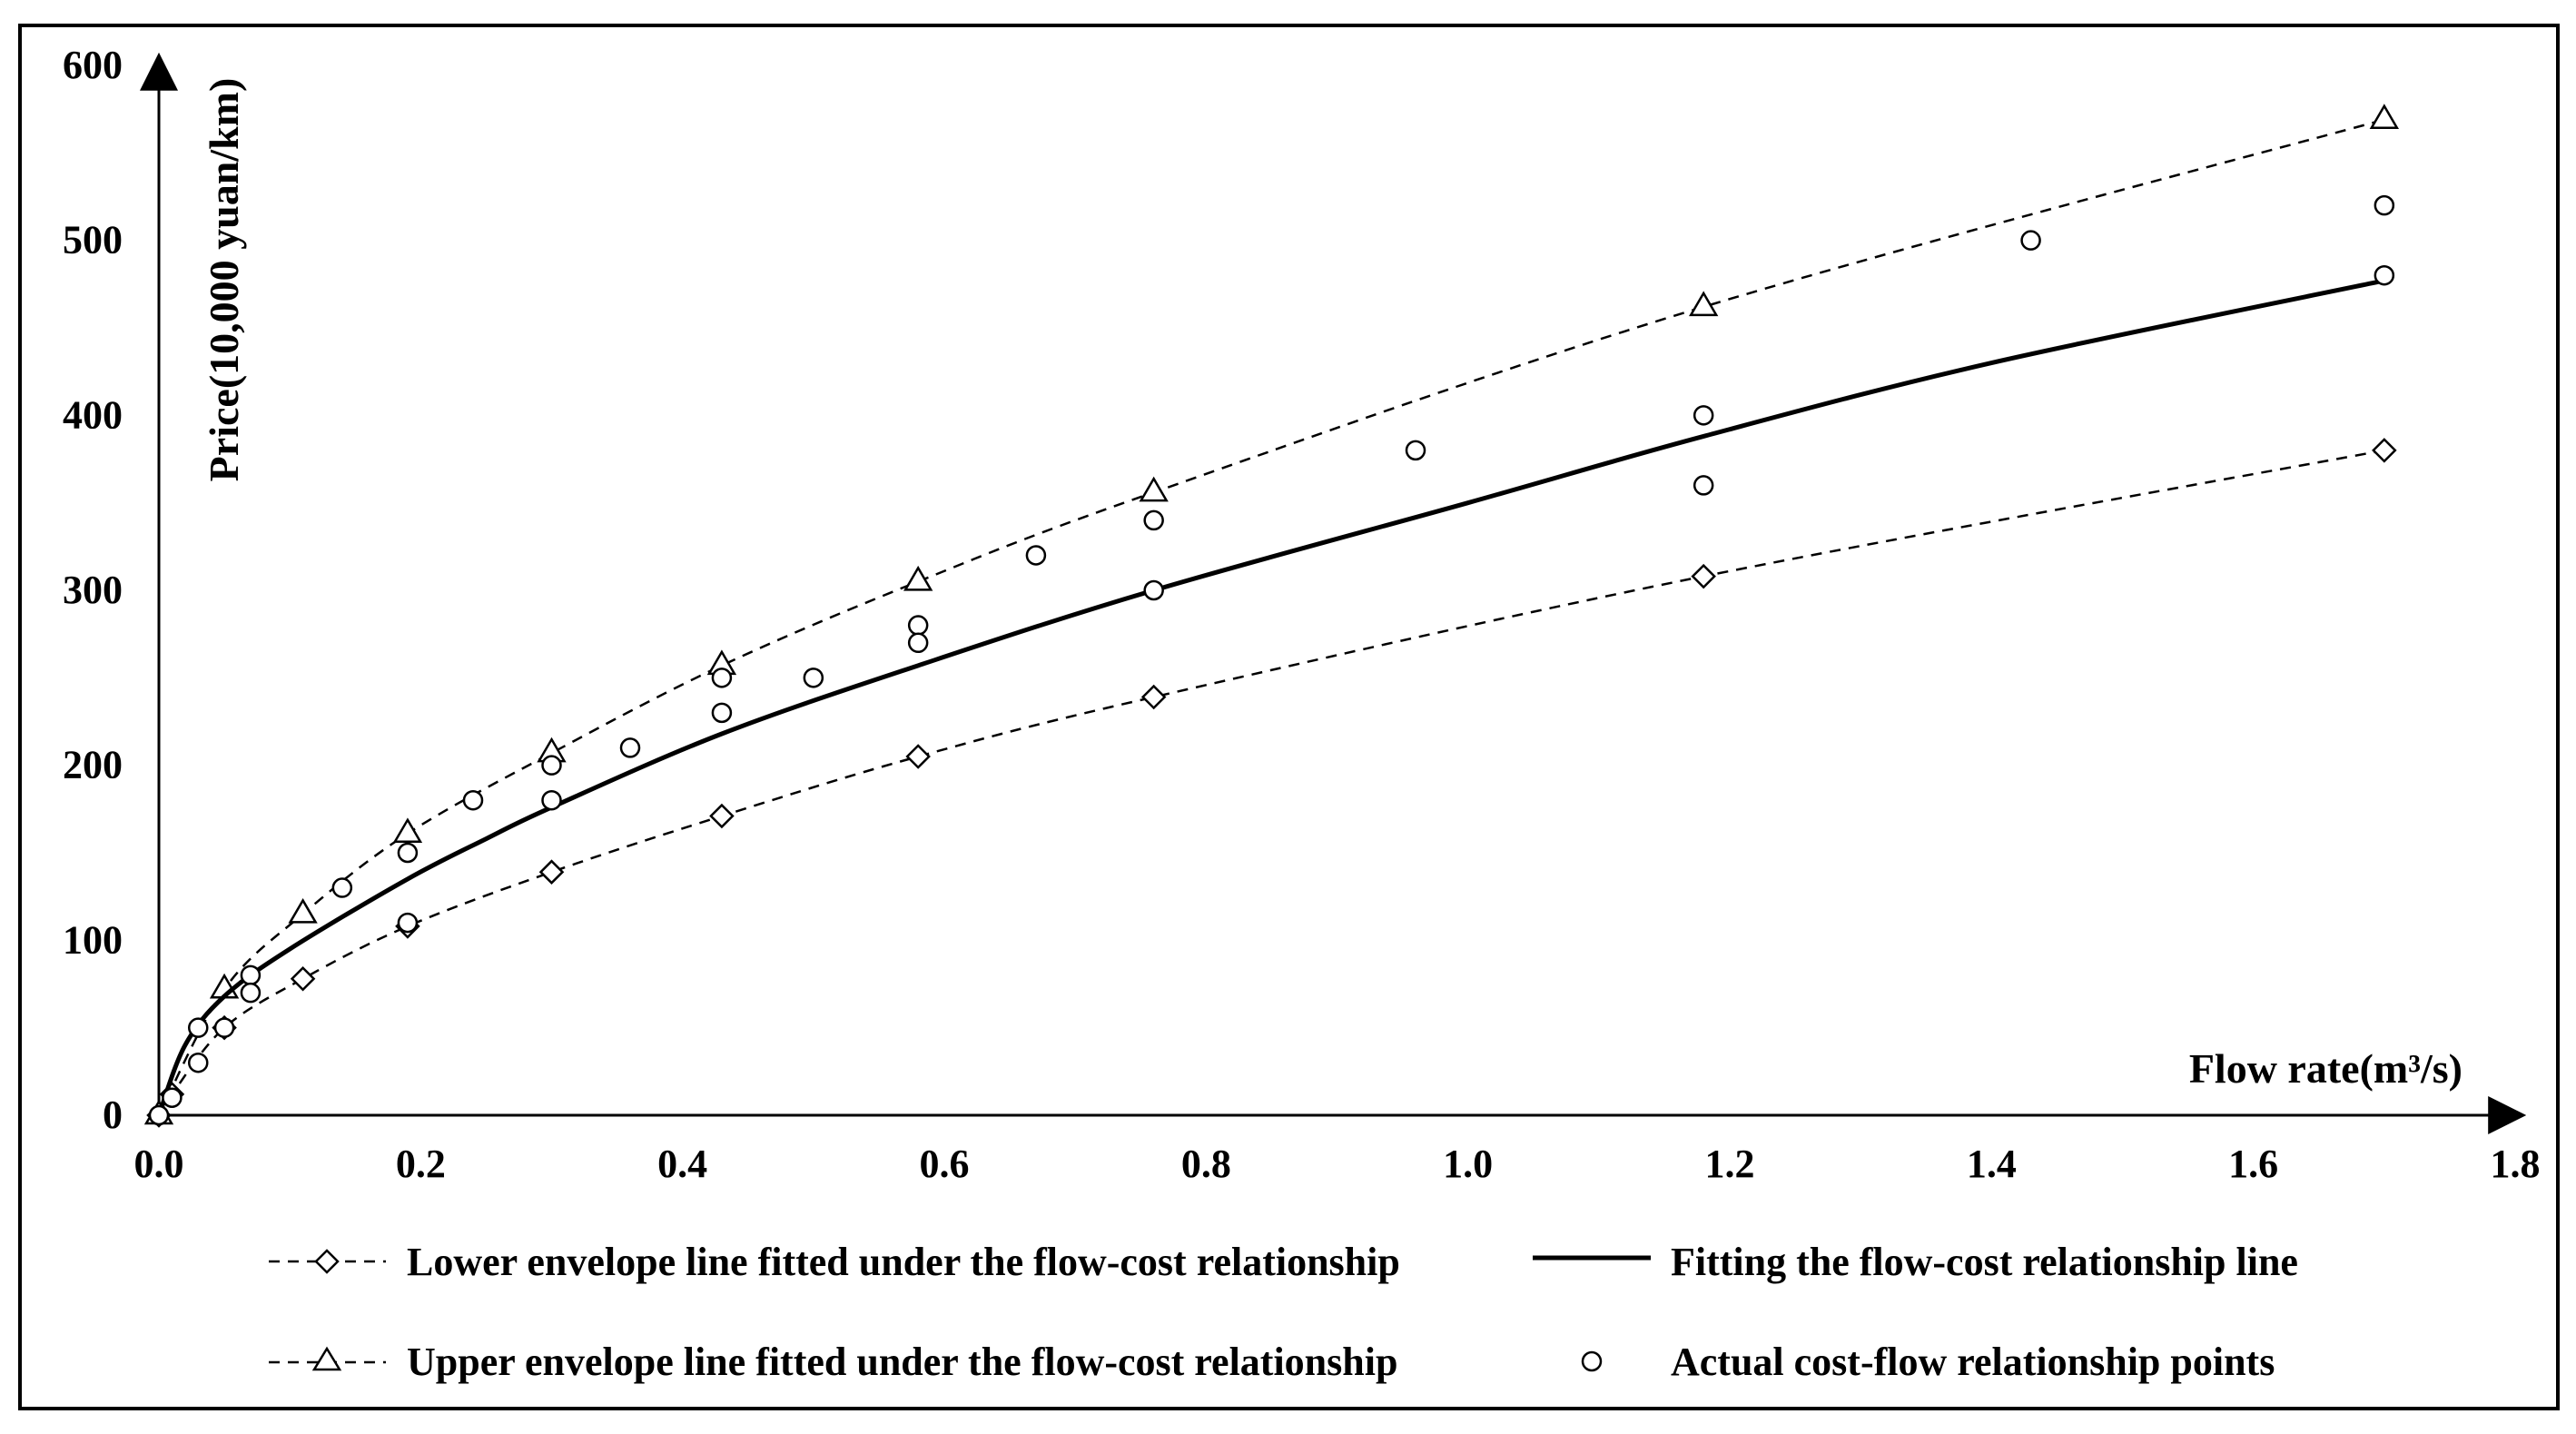 This screenshot has width=2576, height=1434. Describe the element at coordinates (327, 1261) in the screenshot. I see `diamond-marker-icon` at that location.